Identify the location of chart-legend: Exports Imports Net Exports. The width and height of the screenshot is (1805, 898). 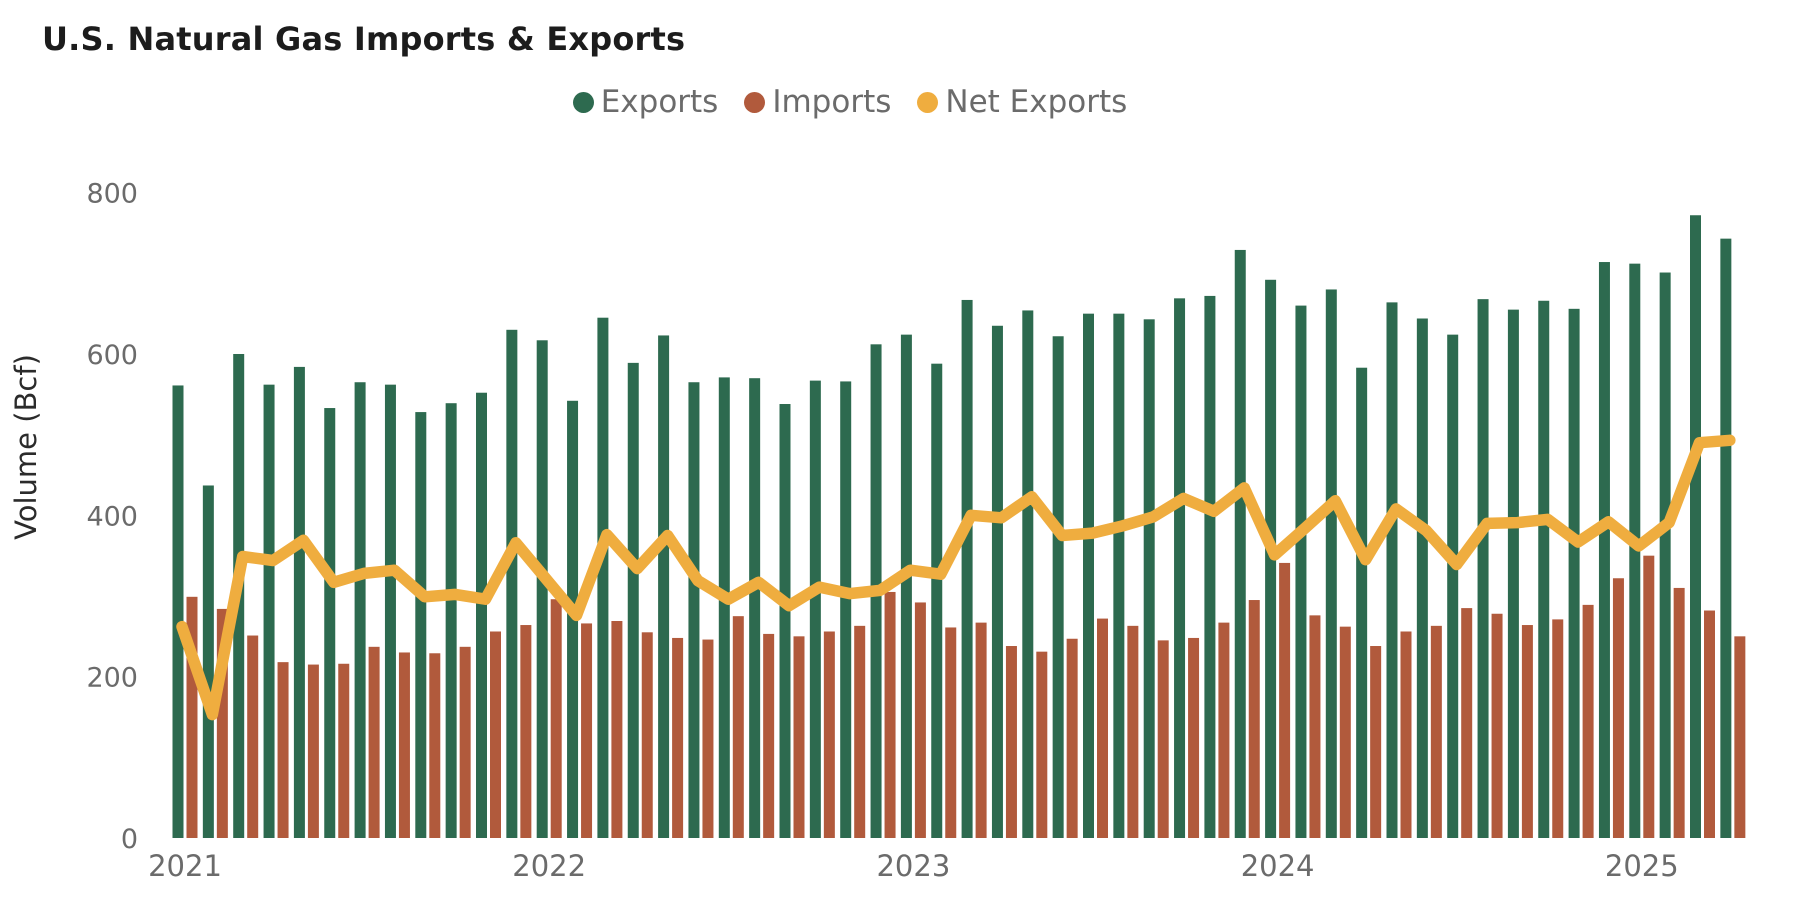
(850, 102).